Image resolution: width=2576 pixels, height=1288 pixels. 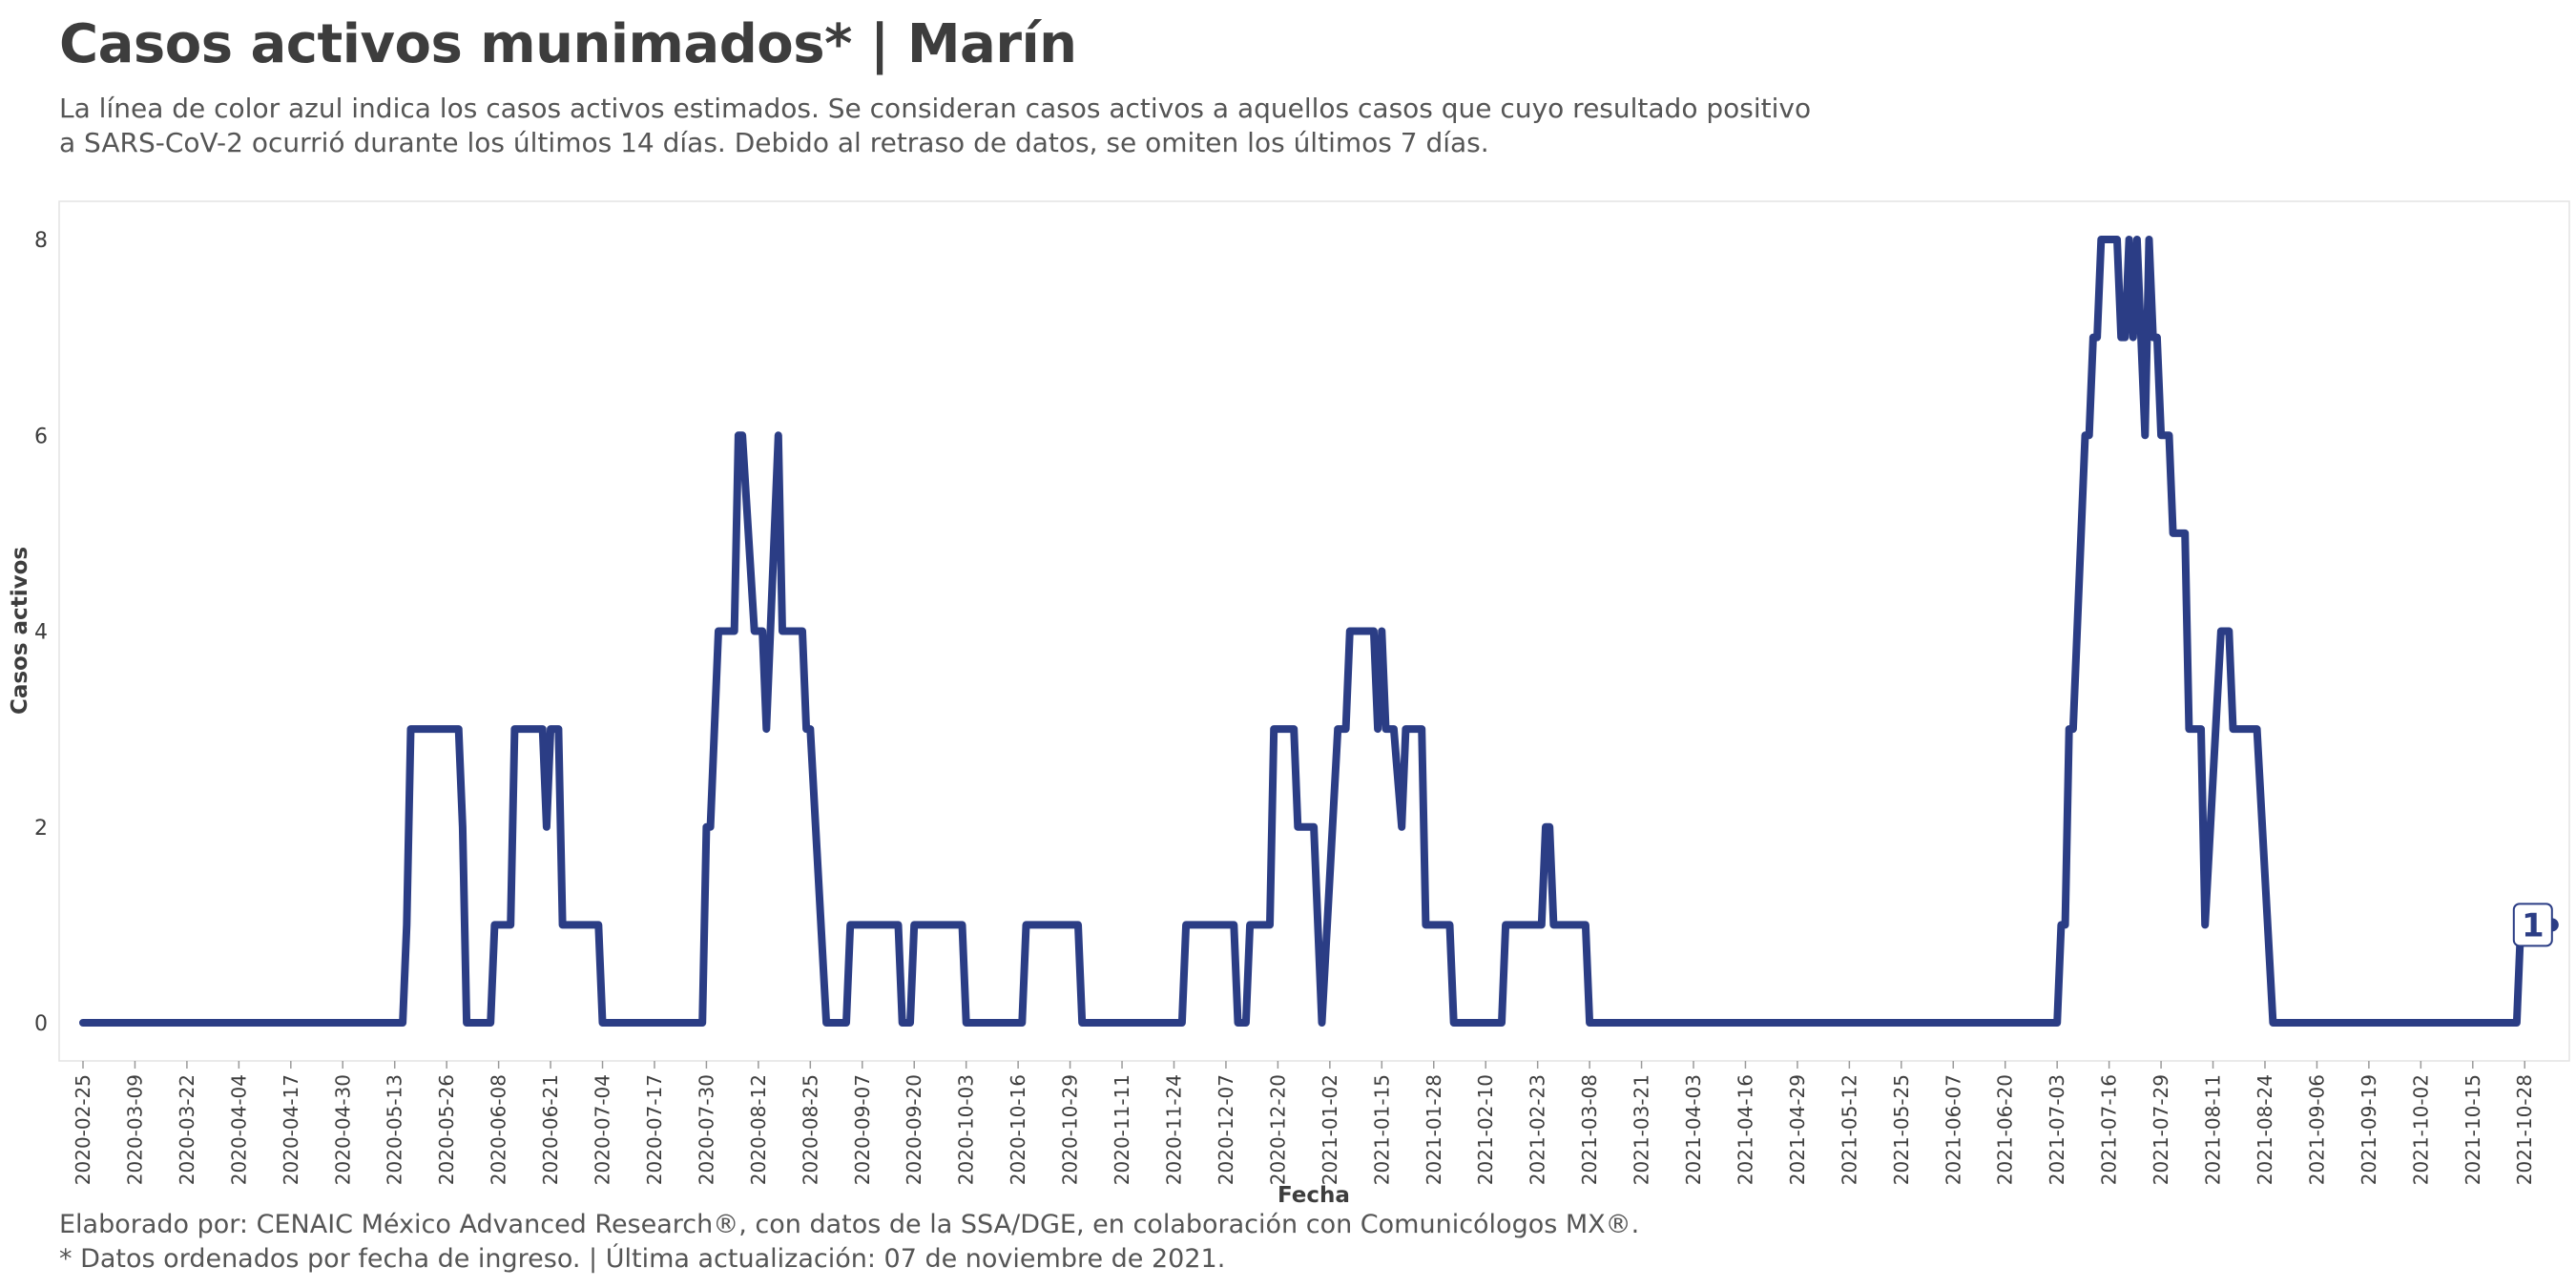 What do you see at coordinates (187, 1129) in the screenshot?
I see `x-tick-label: 2020-03-22` at bounding box center [187, 1129].